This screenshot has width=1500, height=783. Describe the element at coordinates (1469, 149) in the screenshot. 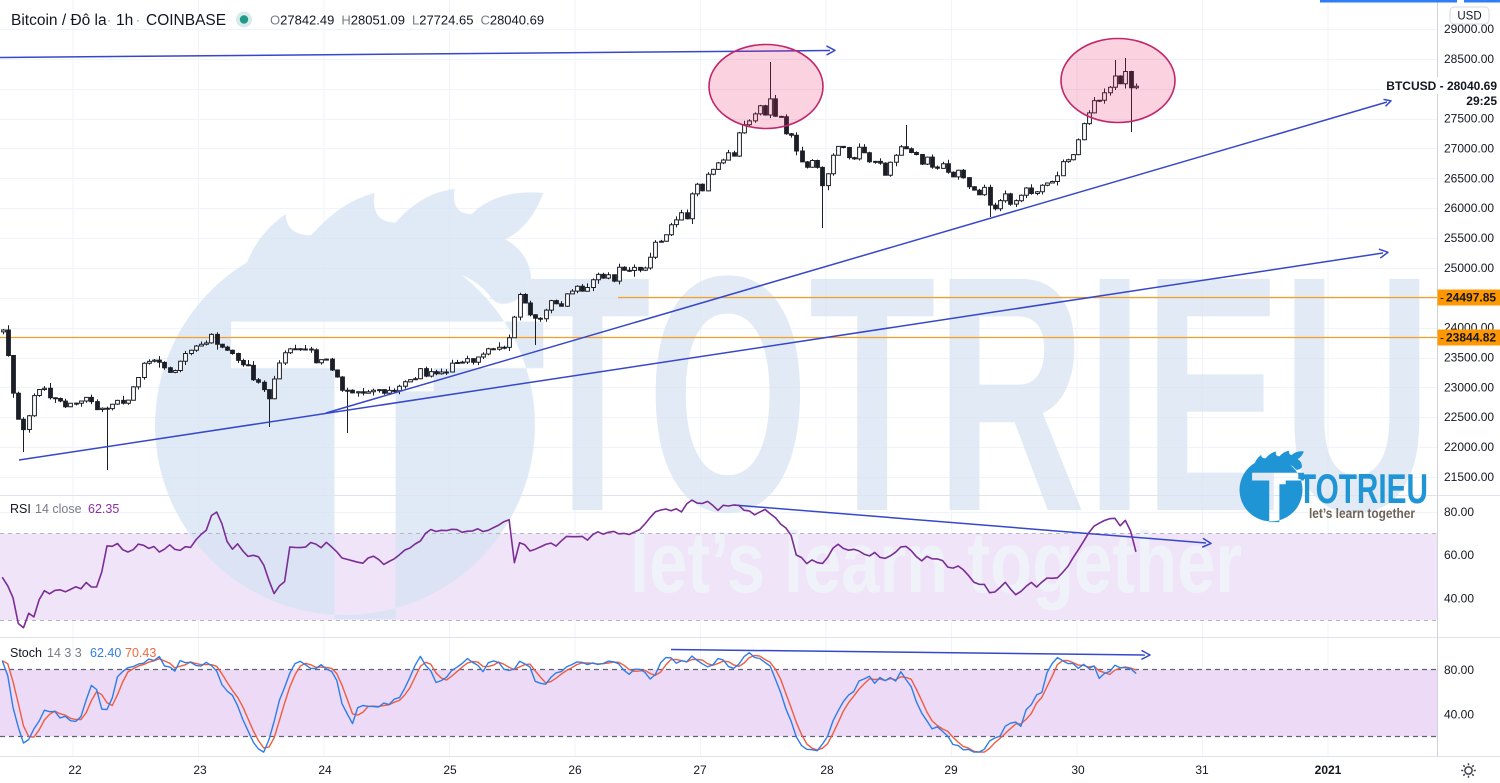

I see `svg-text: 27000.00` at that location.